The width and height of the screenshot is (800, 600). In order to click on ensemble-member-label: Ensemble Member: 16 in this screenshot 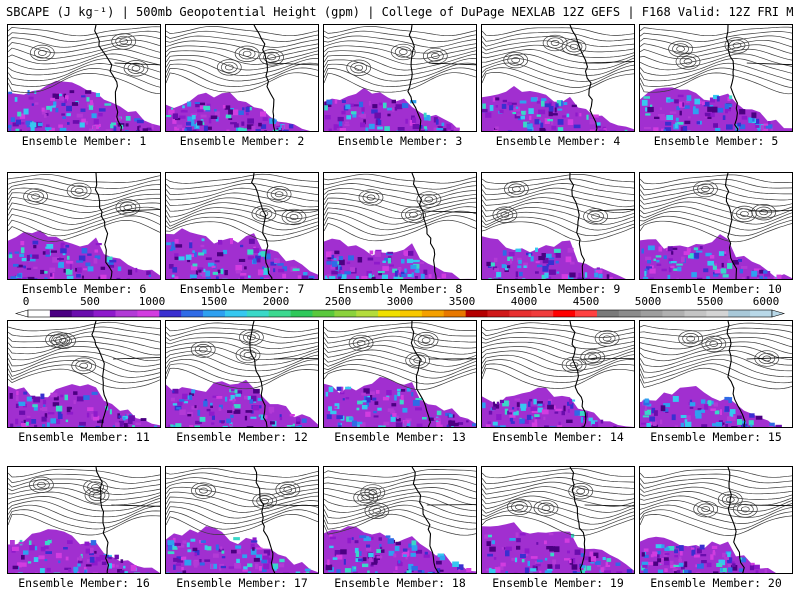, I will do `click(84, 583)`.